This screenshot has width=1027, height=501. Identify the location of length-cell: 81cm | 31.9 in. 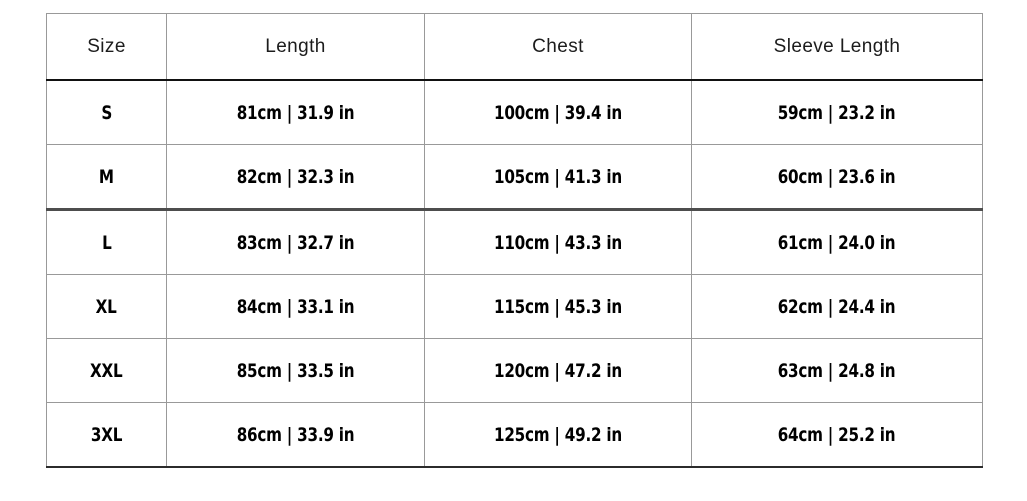
(295, 112).